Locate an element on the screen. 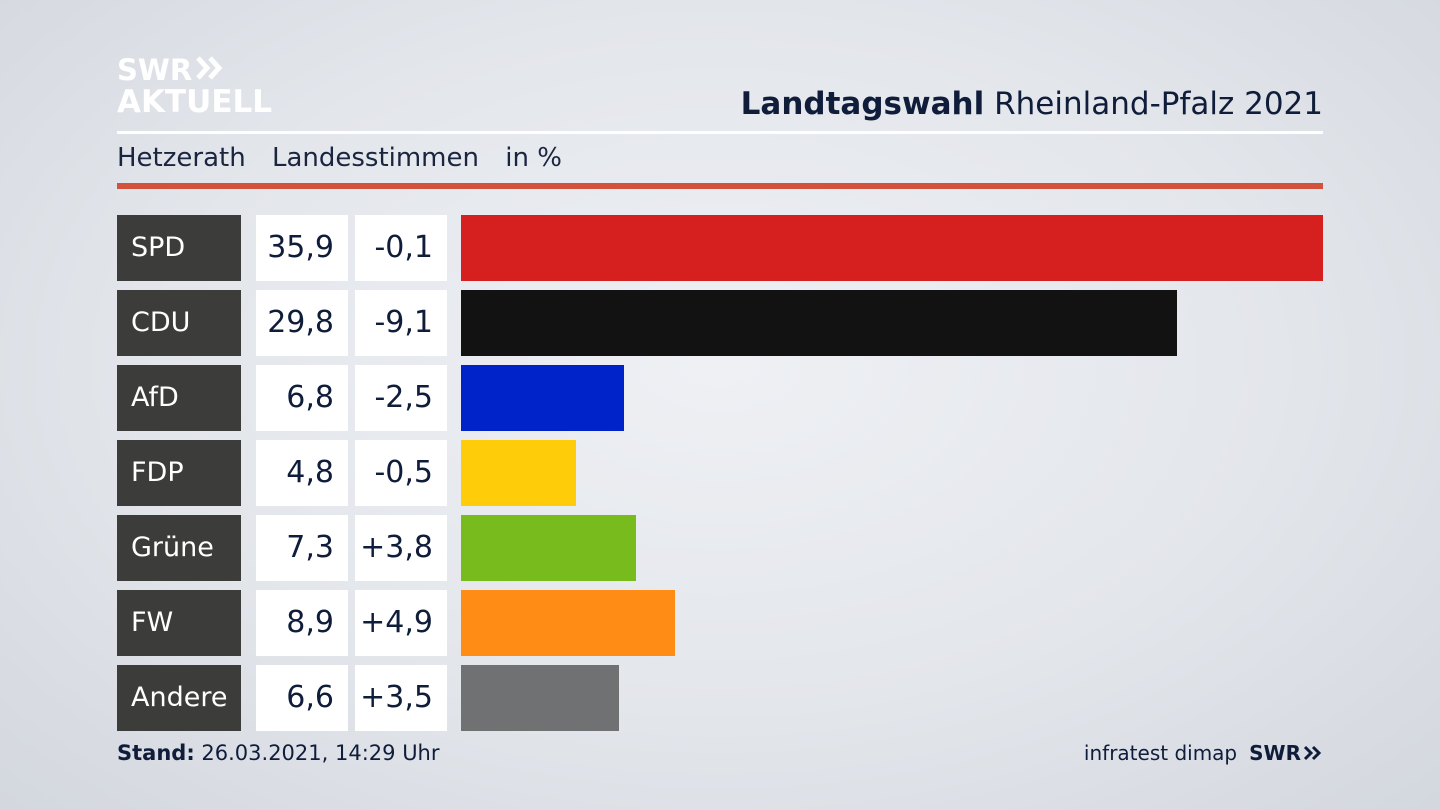 Image resolution: width=1440 pixels, height=810 pixels. accent-divider is located at coordinates (720, 186).